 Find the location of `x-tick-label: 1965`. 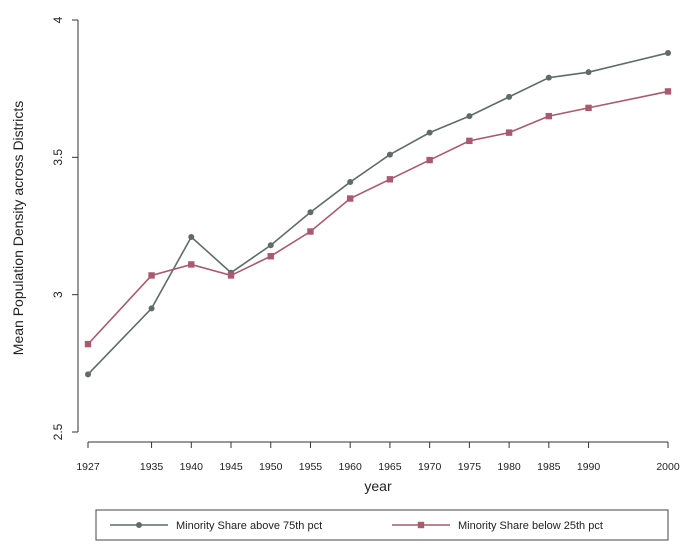

x-tick-label: 1965 is located at coordinates (390, 467).